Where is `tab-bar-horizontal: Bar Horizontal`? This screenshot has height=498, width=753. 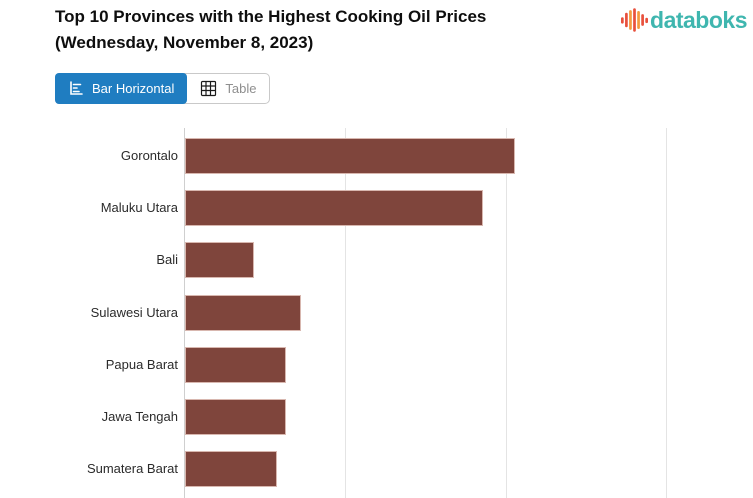
tab-bar-horizontal: Bar Horizontal is located at coordinates (121, 88).